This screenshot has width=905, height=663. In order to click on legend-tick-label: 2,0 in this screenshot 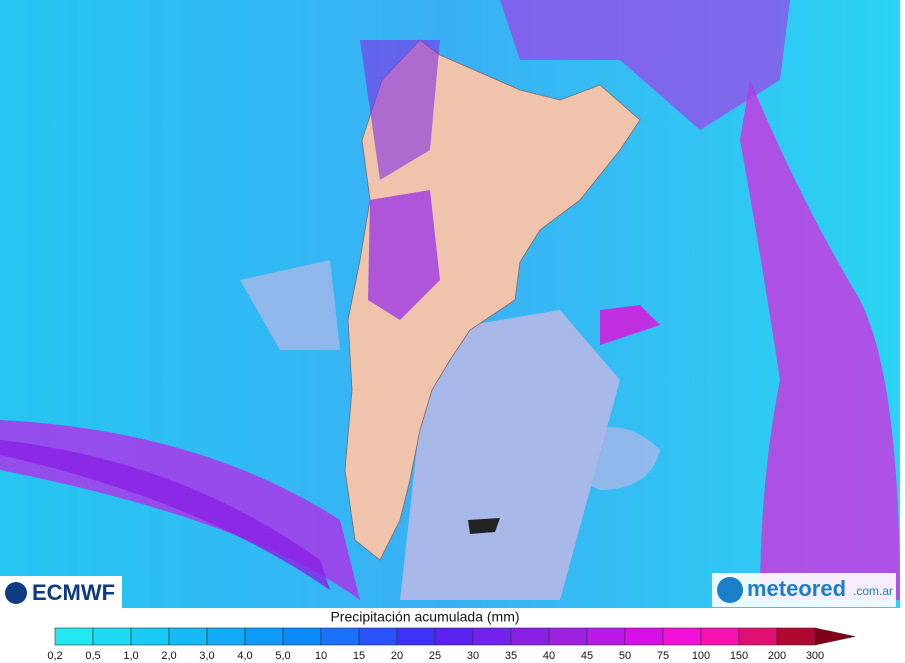, I will do `click(168, 656)`.